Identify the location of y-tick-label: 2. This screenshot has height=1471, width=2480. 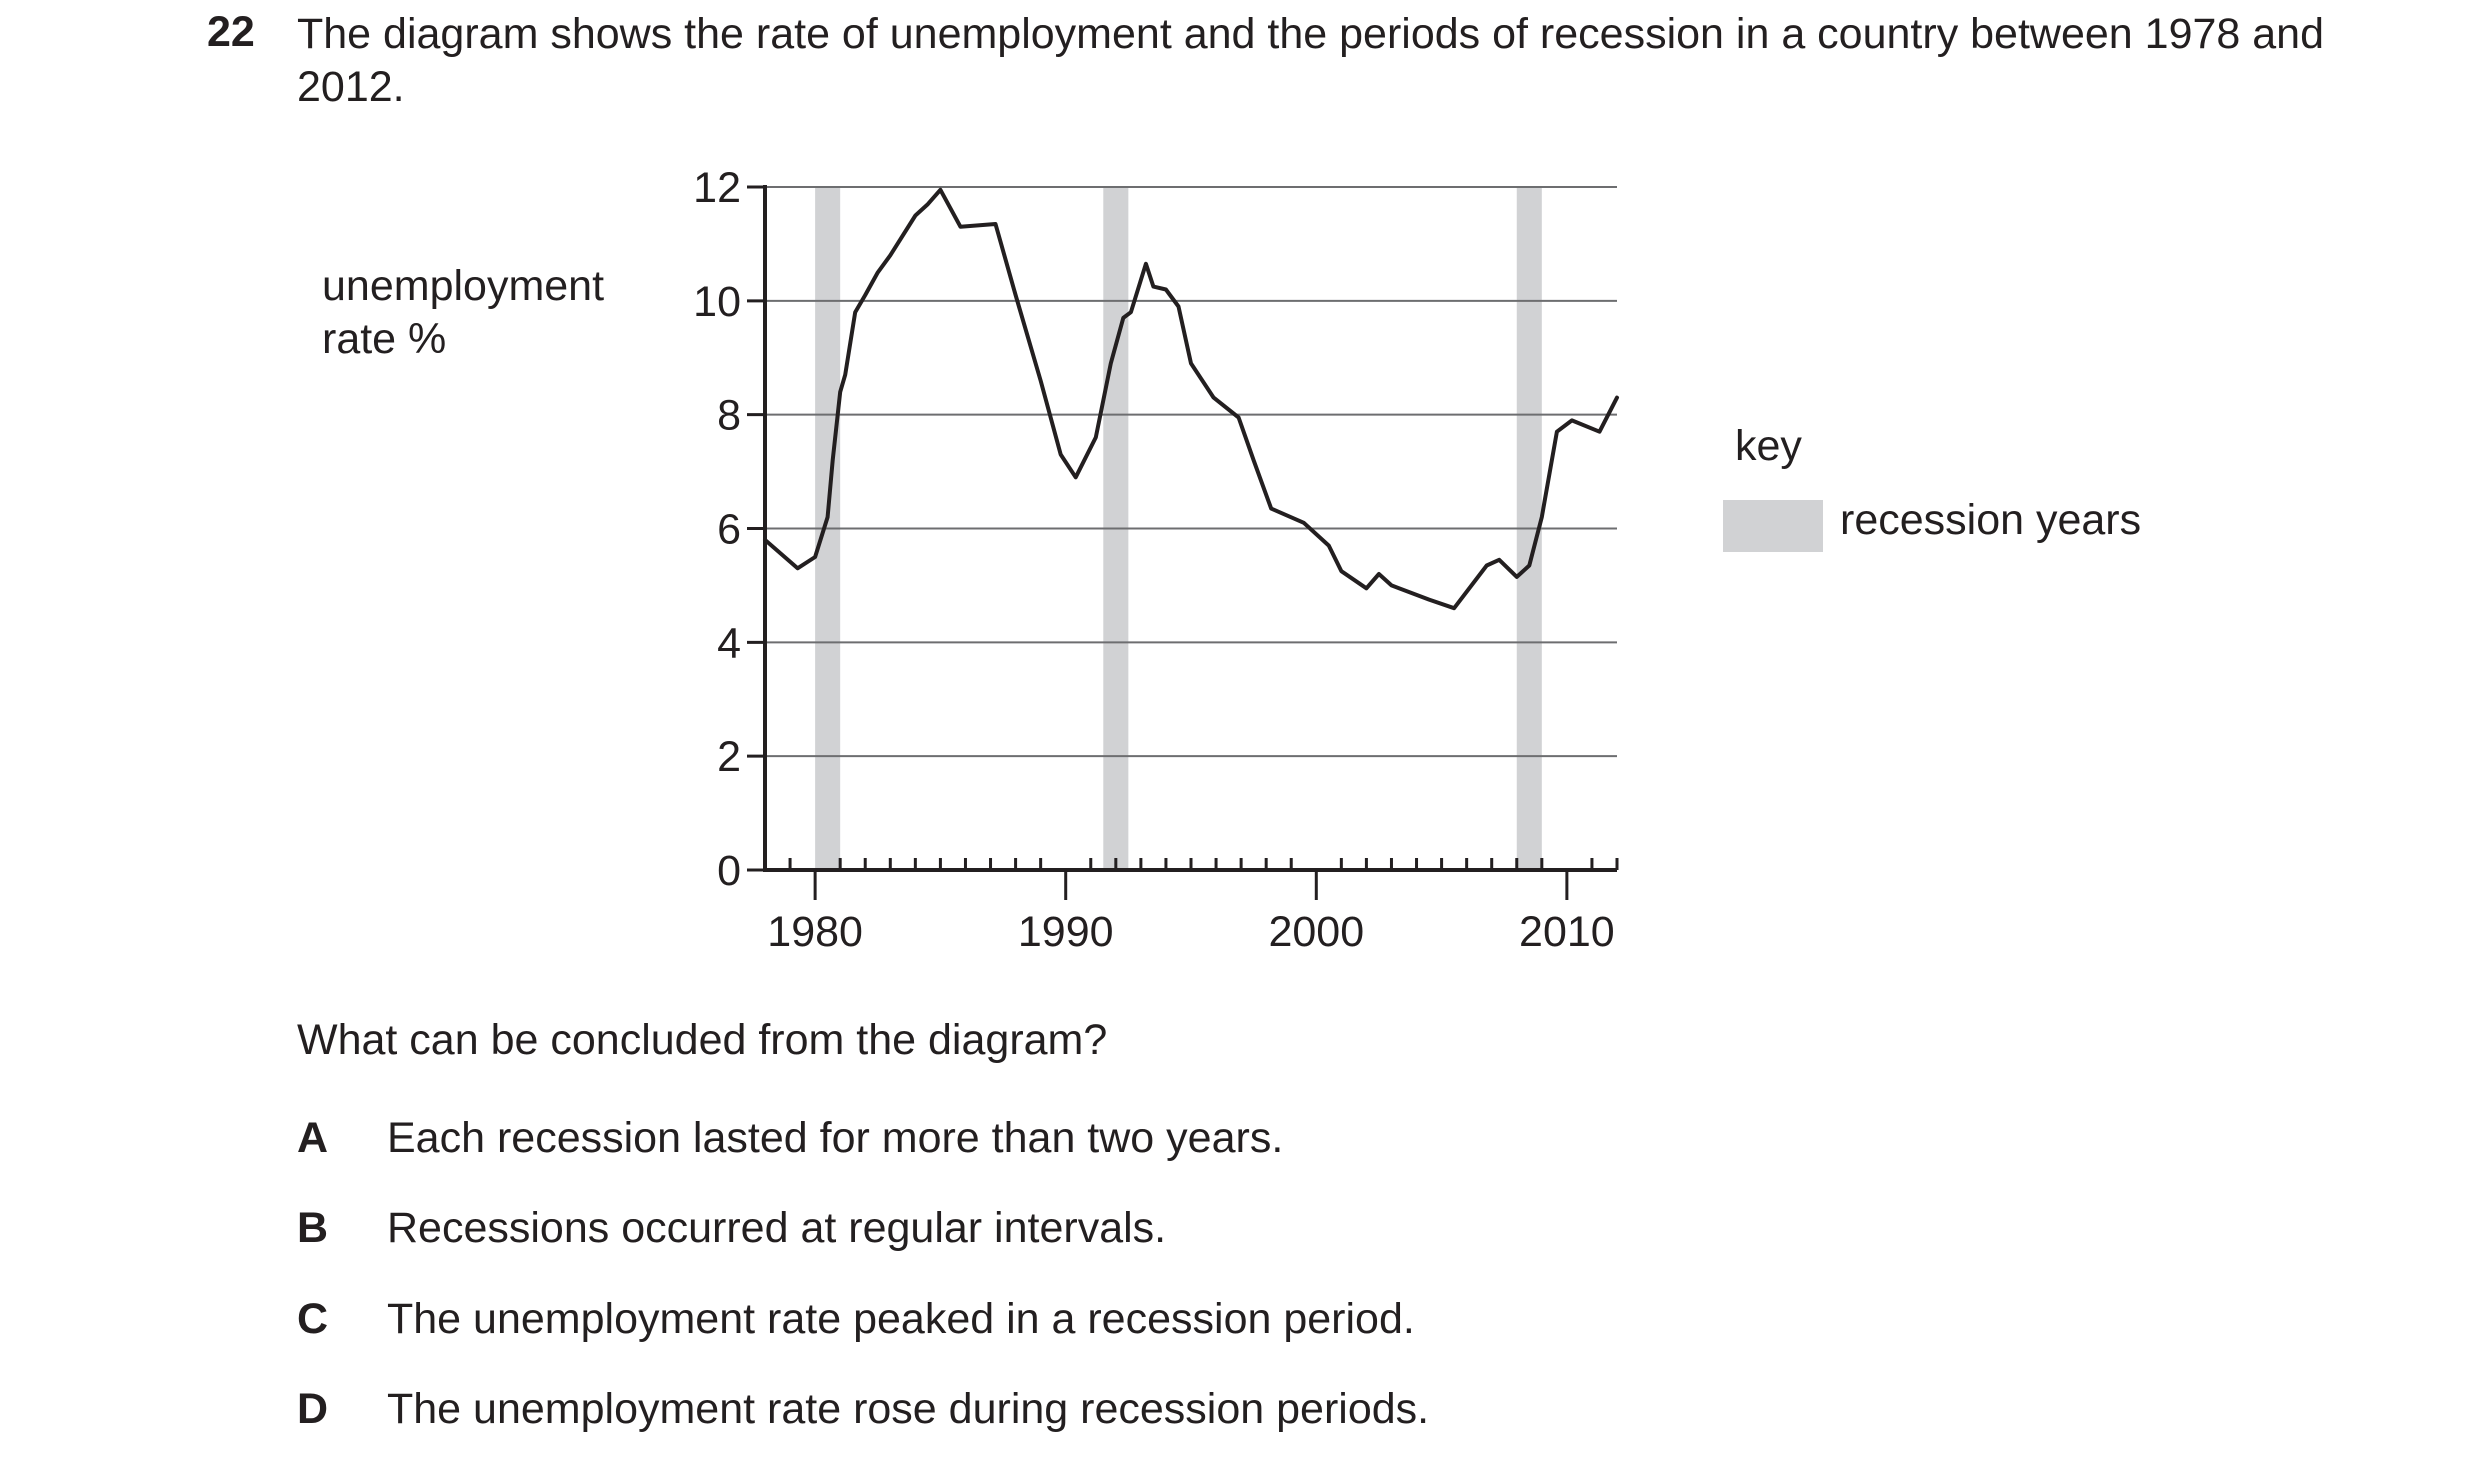
(729, 757).